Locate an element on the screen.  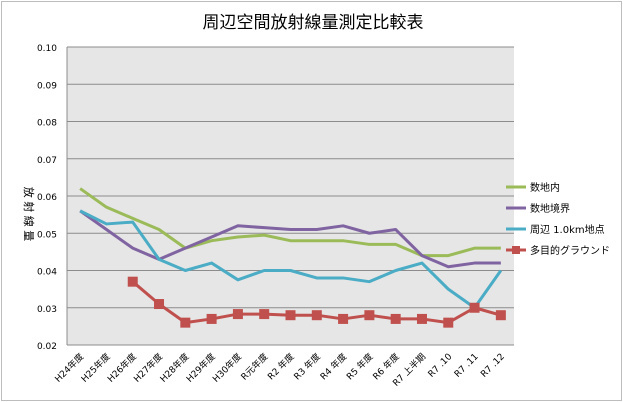
x-tick-label: R7 .10 is located at coordinates (441, 366).